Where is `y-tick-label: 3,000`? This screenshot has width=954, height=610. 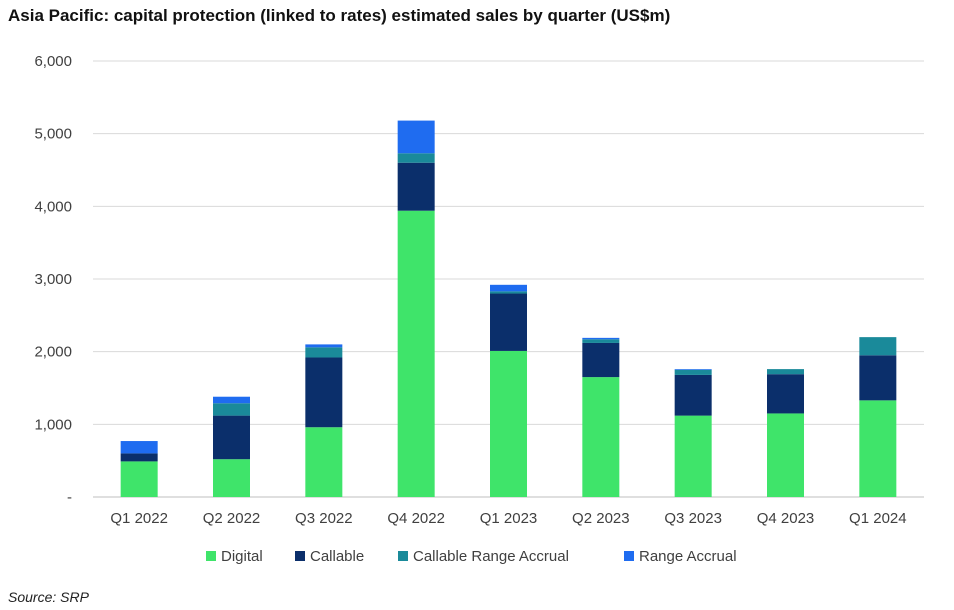
y-tick-label: 3,000 is located at coordinates (53, 279).